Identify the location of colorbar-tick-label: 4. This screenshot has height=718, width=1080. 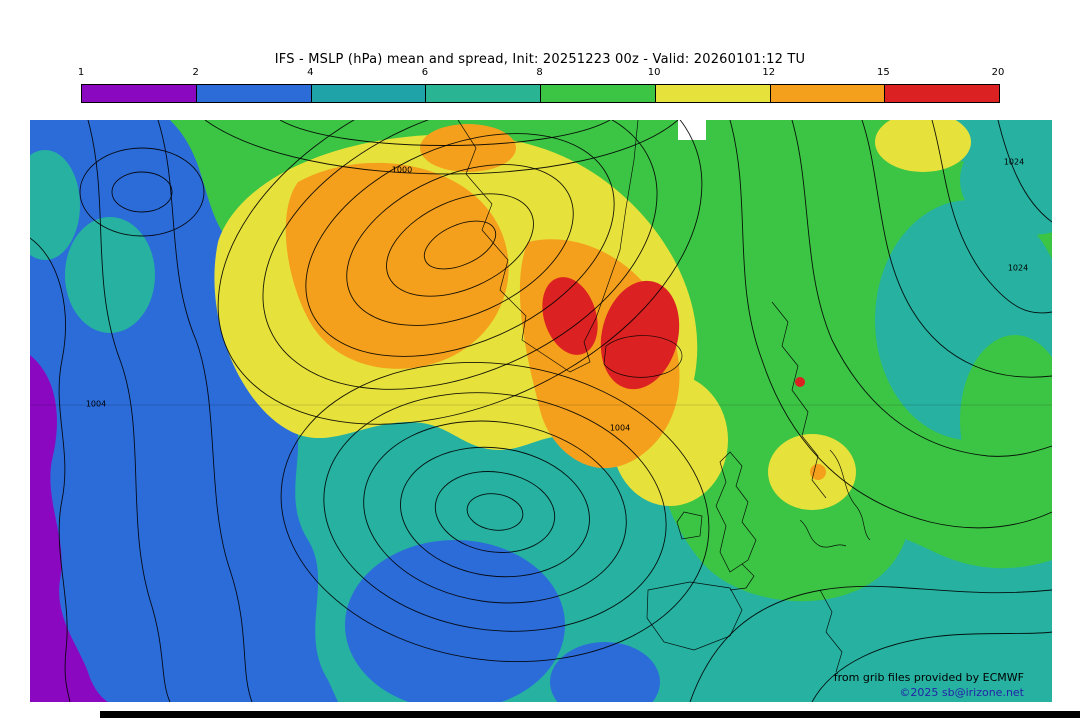
(310, 72).